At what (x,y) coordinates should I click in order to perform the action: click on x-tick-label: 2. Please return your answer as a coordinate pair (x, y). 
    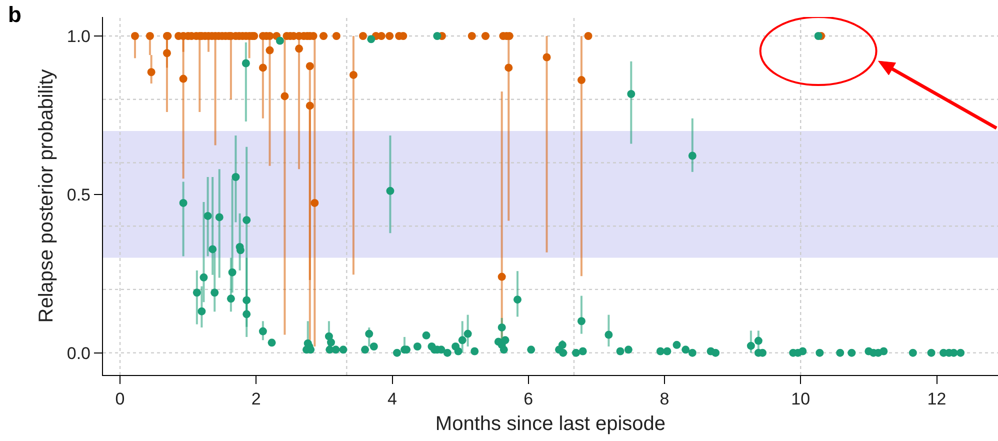
    Looking at the image, I should click on (256, 399).